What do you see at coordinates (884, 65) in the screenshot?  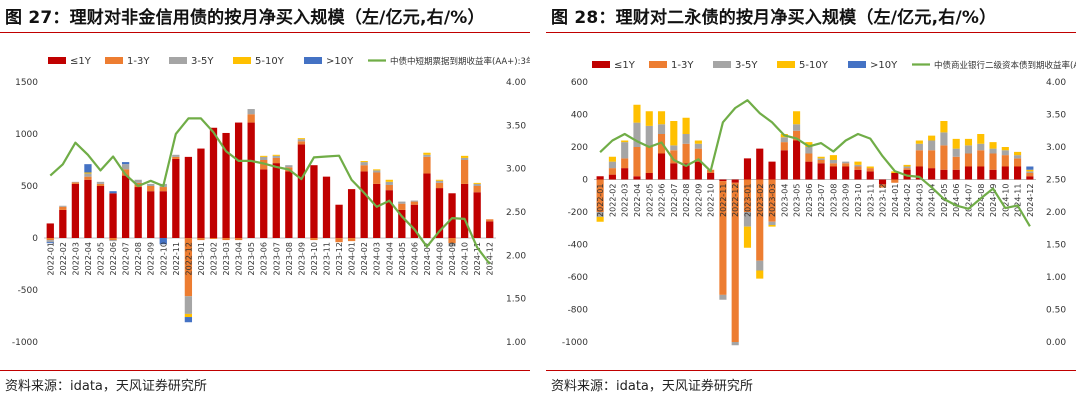 I see `legend-label: >10Y` at bounding box center [884, 65].